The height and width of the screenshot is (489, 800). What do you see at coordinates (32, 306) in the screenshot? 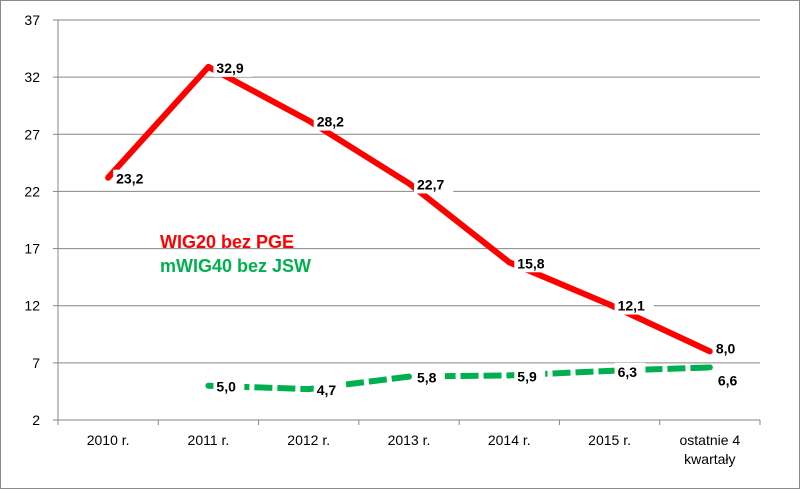
I see `y-tick-label: 12` at bounding box center [32, 306].